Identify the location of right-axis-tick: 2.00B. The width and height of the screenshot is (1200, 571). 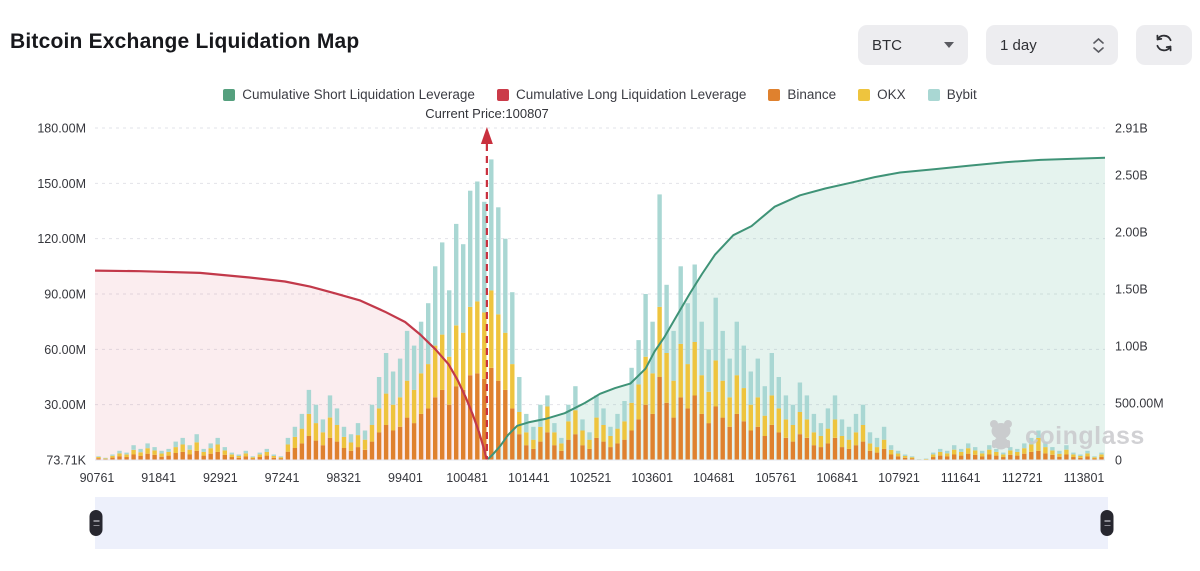
(1131, 232).